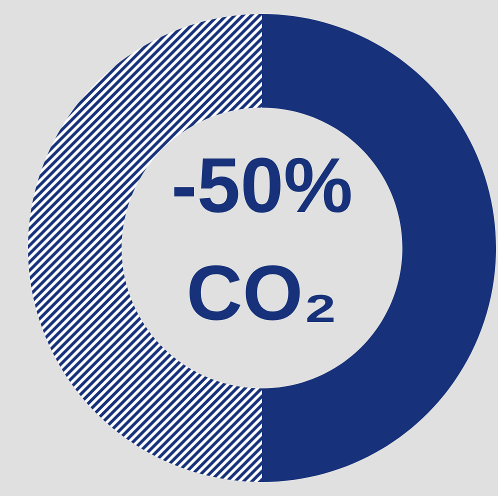 This screenshot has width=498, height=496. What do you see at coordinates (262, 185) in the screenshot?
I see `text: -50%` at bounding box center [262, 185].